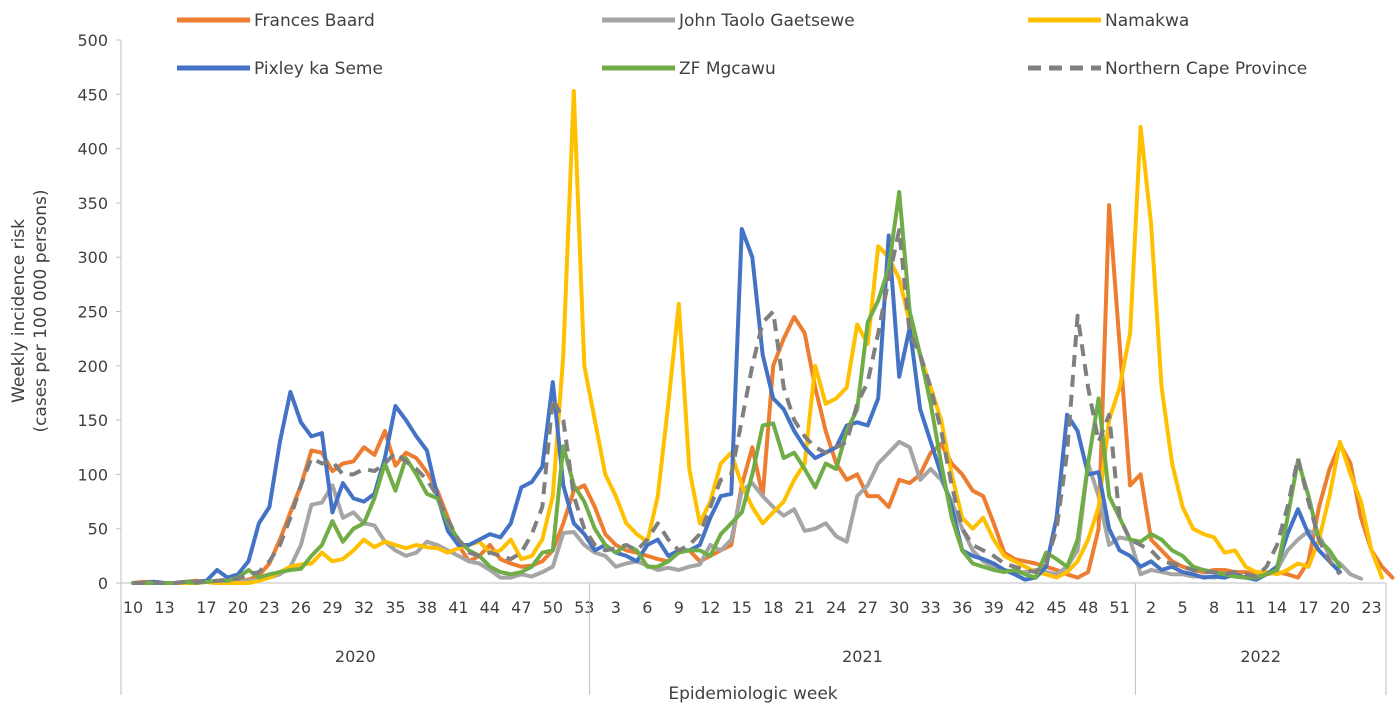 The height and width of the screenshot is (713, 1396). What do you see at coordinates (647, 607) in the screenshot?
I see `x-tick-label: 6` at bounding box center [647, 607].